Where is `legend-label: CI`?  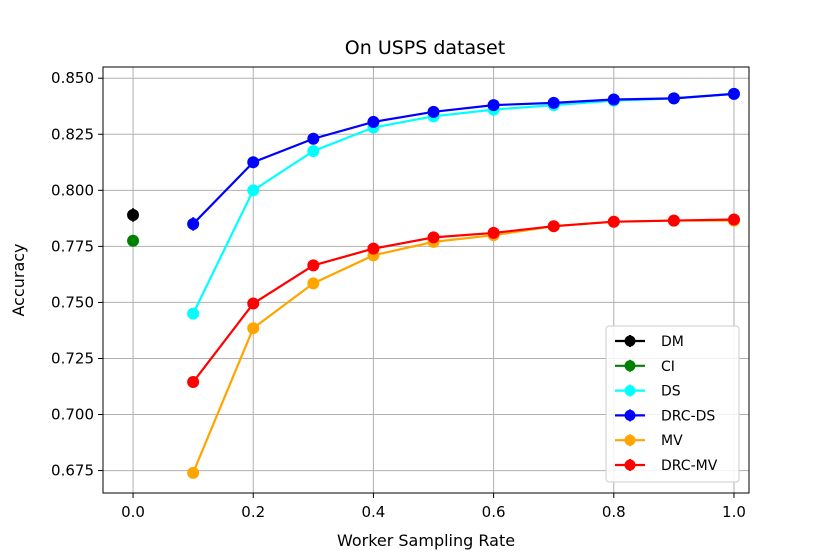
legend-label: CI is located at coordinates (668, 367).